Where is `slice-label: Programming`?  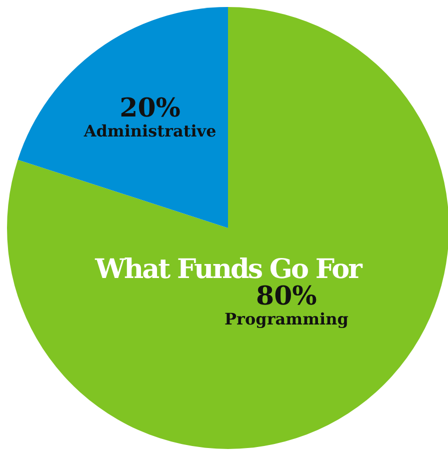
slice-label: Programming is located at coordinates (286, 318).